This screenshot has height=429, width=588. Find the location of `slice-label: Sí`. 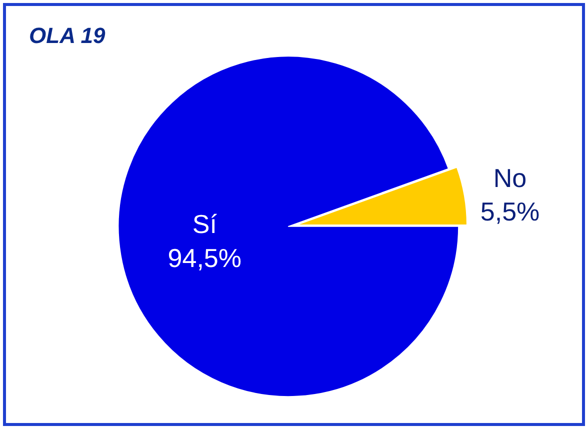

slice-label: Sí is located at coordinates (205, 224).